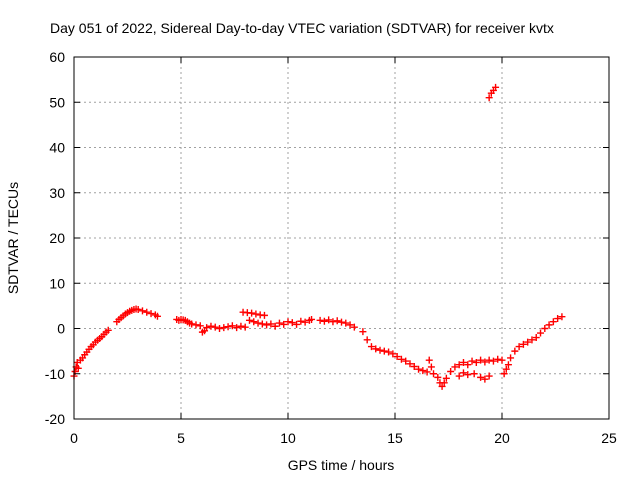 The height and width of the screenshot is (480, 640). I want to click on y-tick-label: 60, so click(57, 57).